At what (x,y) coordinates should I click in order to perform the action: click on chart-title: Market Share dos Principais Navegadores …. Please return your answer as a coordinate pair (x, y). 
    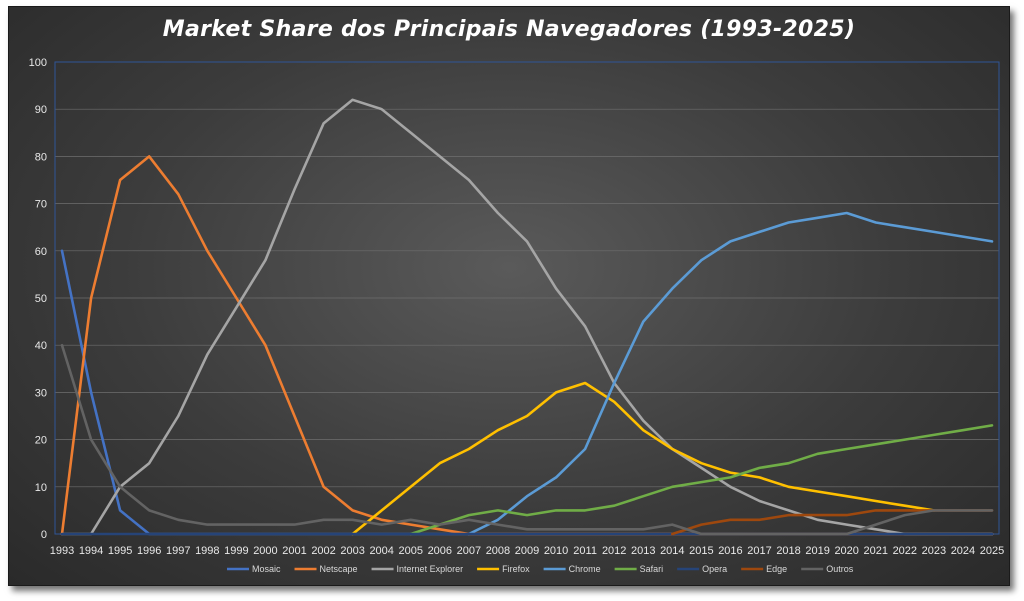
    Looking at the image, I should click on (509, 29).